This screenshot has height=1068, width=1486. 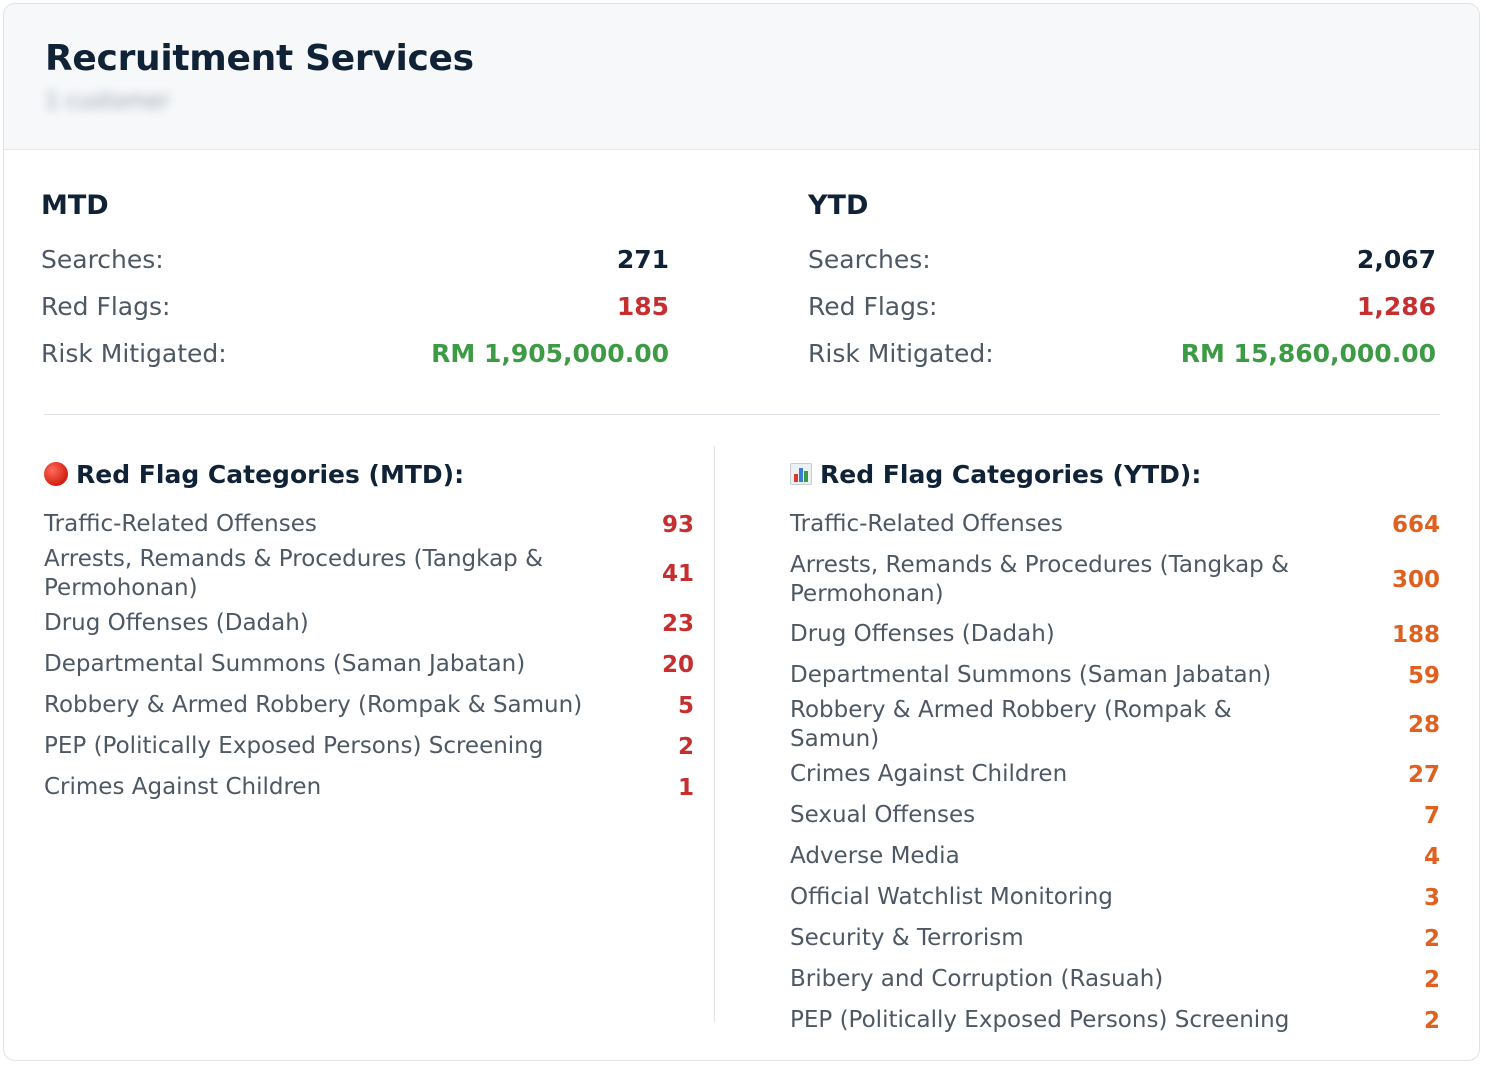 I want to click on category-label: Official Watchlist Monitoring, so click(x=951, y=897).